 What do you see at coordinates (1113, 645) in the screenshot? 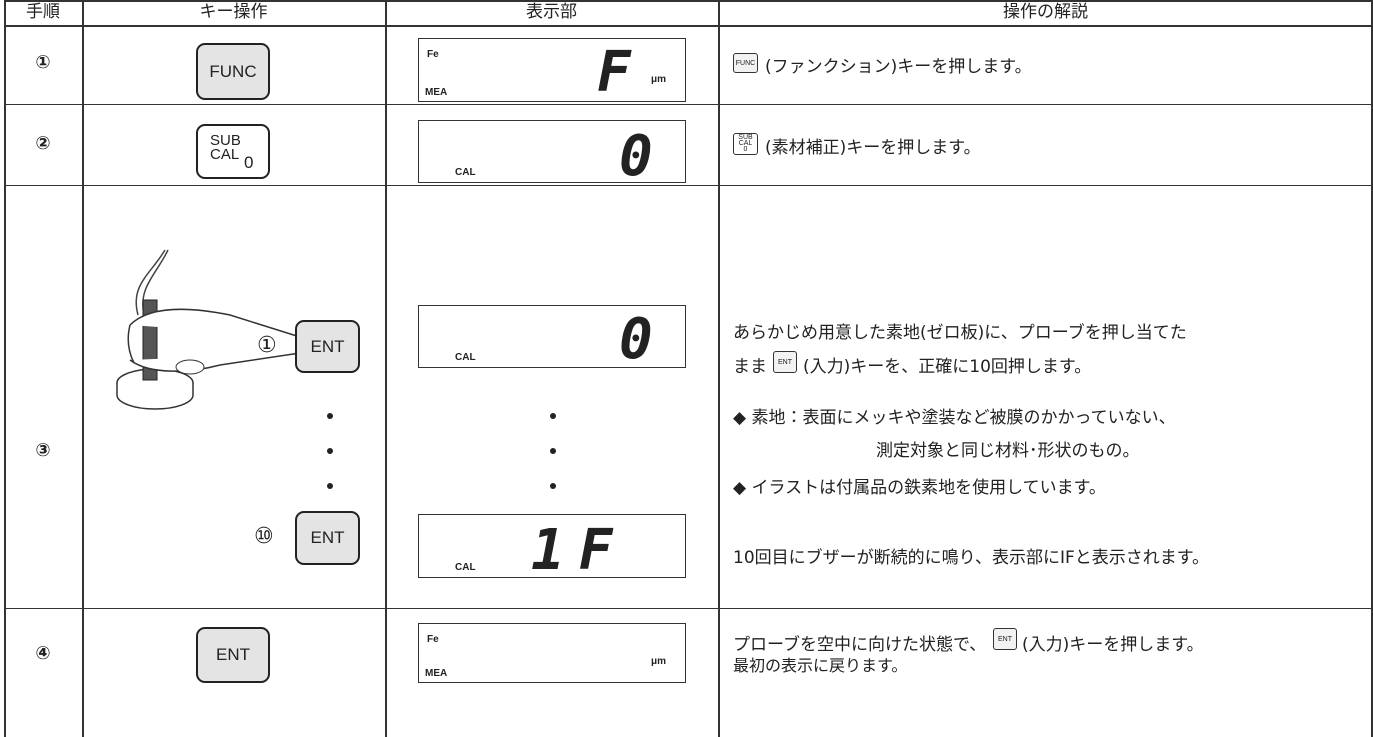
I see `explanation: (入力)キーを押します。` at bounding box center [1113, 645].